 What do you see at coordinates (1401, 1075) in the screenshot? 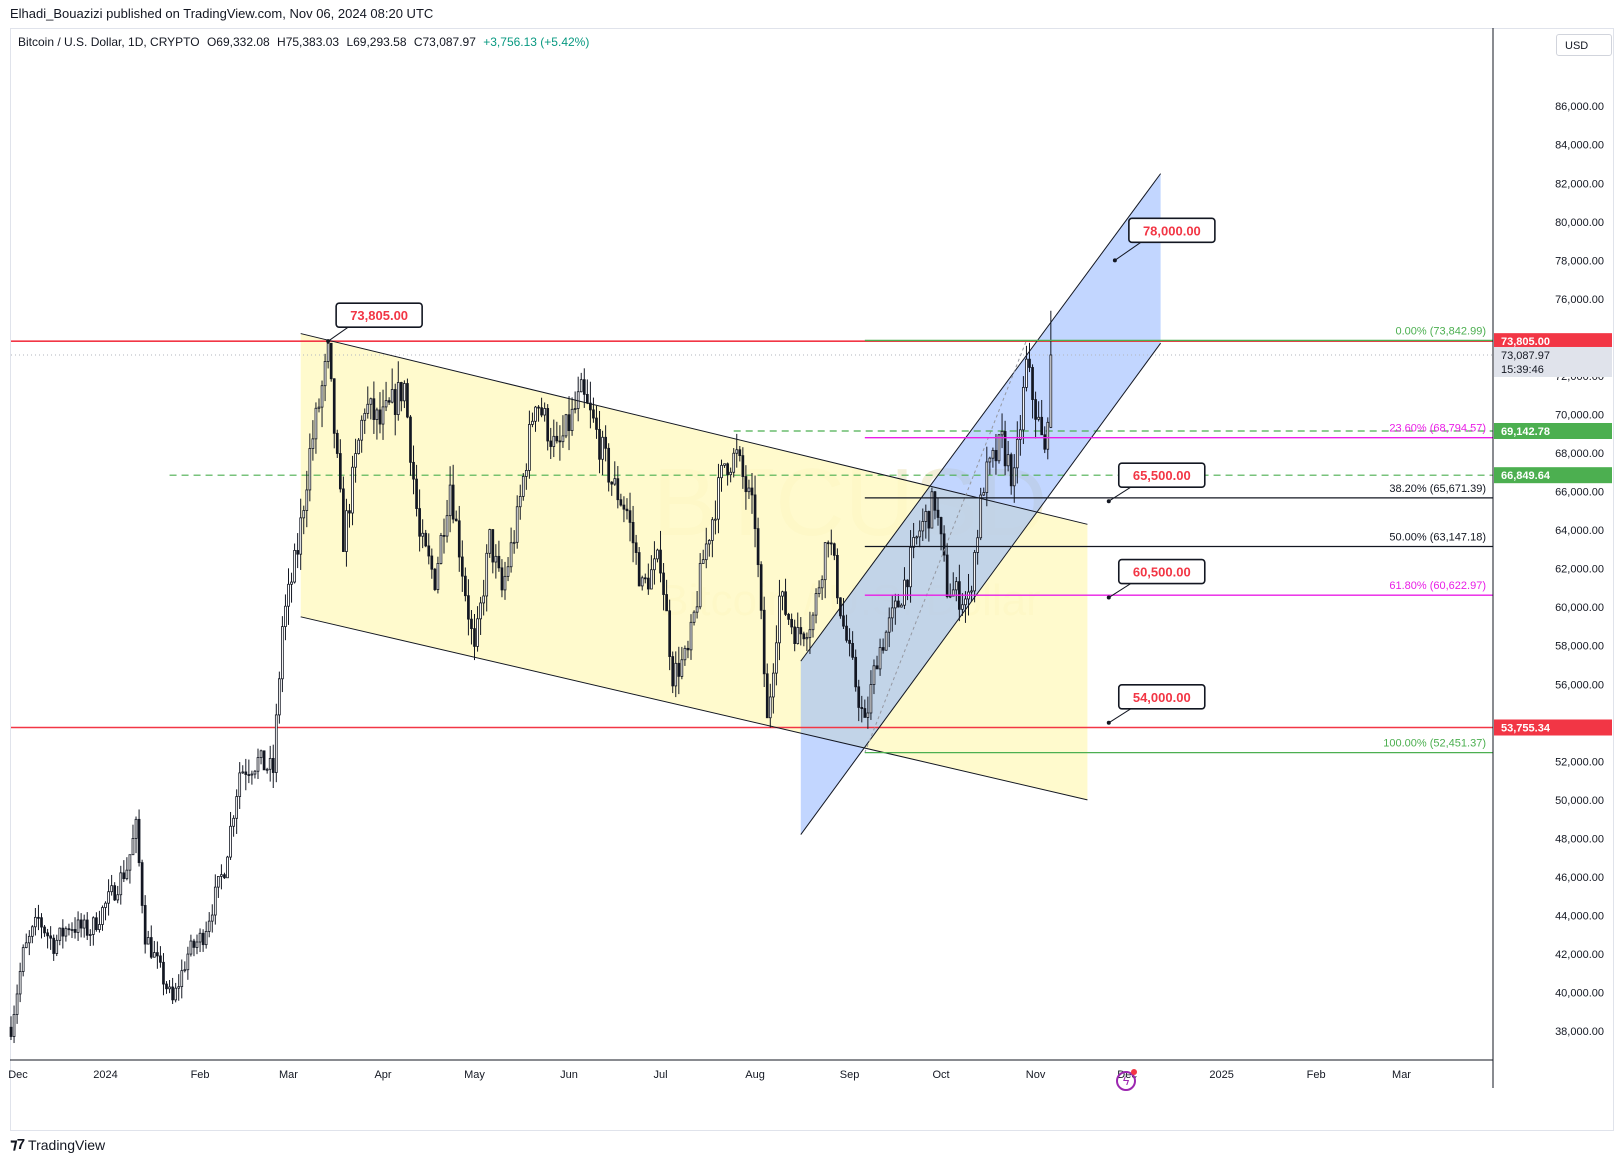
I see `x-tick-label: Mar` at bounding box center [1401, 1075].